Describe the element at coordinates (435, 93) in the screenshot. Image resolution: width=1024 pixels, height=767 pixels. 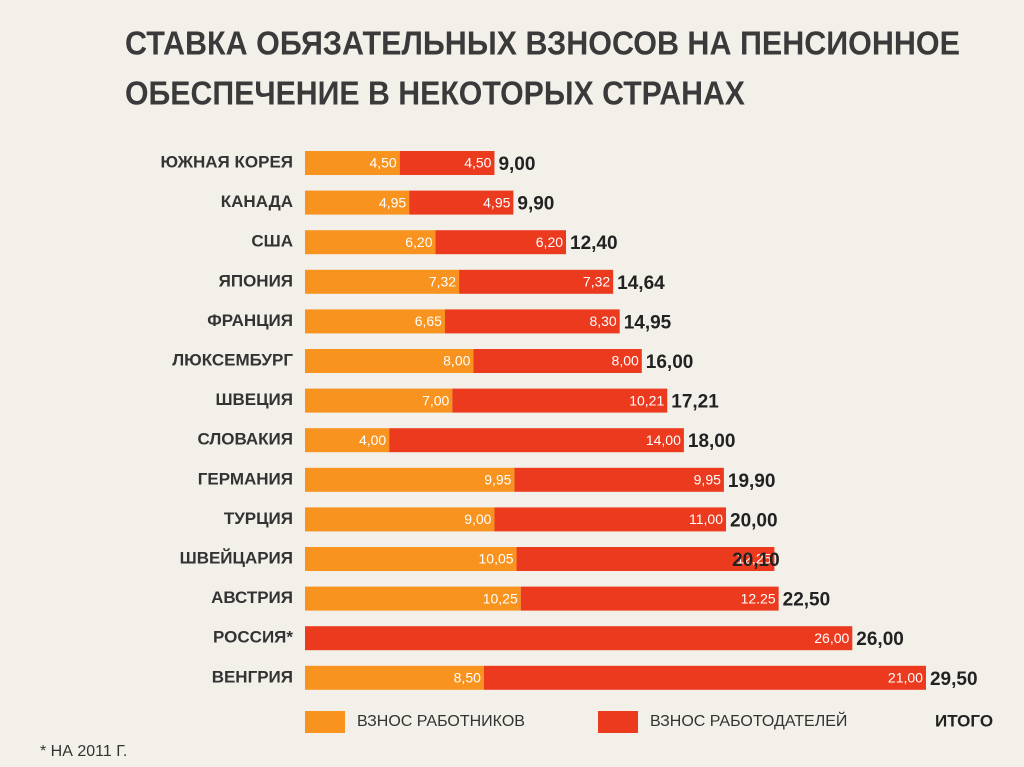
I see `chart-title: ОБЕСПЕЧЕНИЕ В НЕКОТОРЫХ СТРАНАХ` at that location.